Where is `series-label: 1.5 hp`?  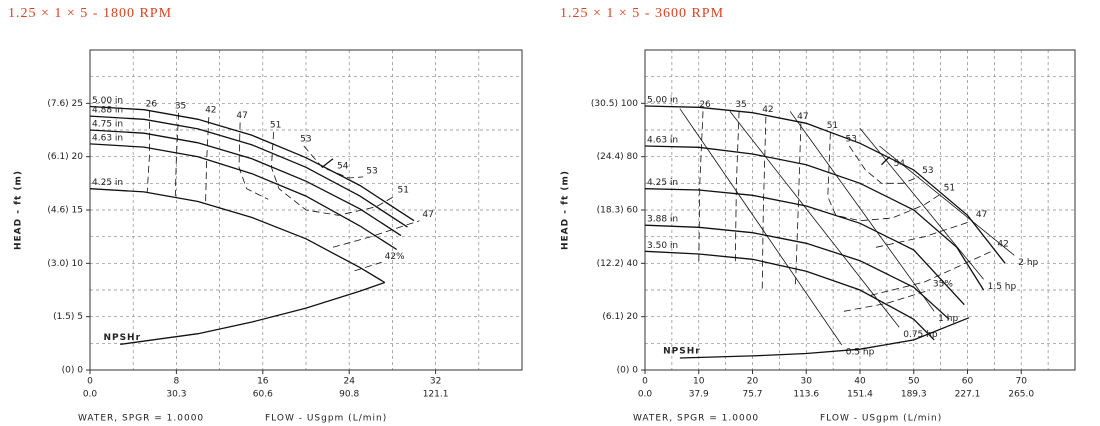 series-label: 1.5 hp is located at coordinates (1002, 287).